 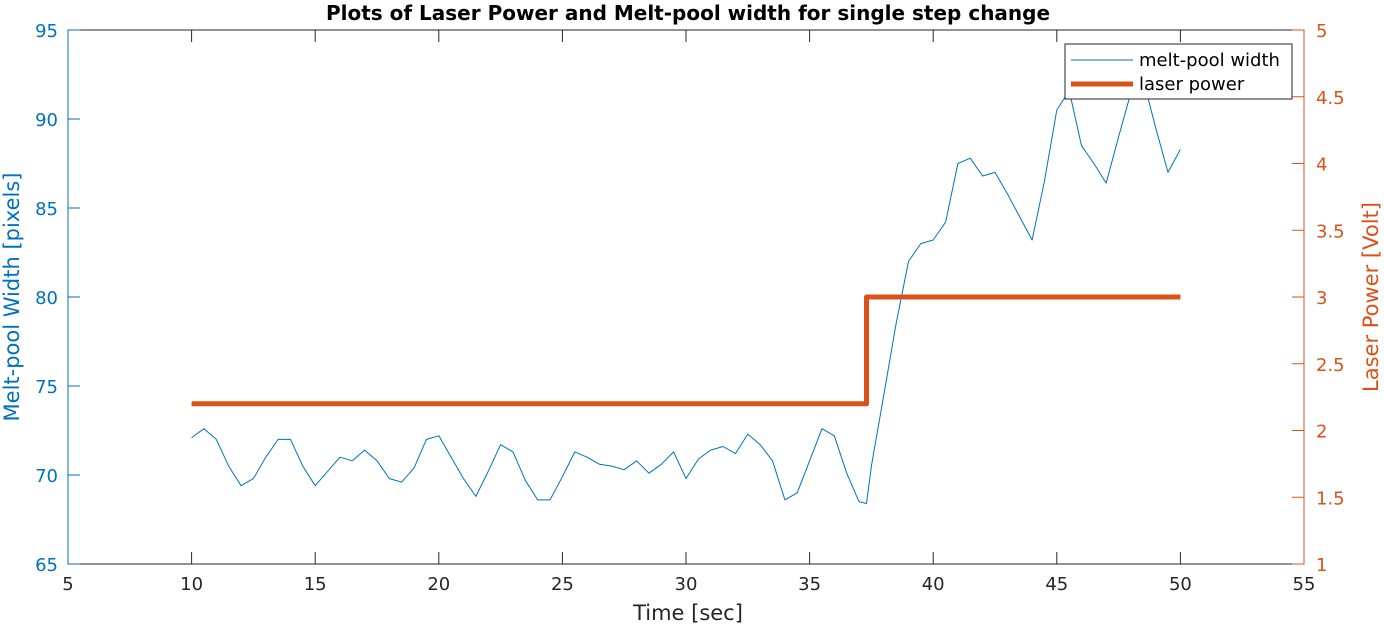 What do you see at coordinates (1371, 297) in the screenshot?
I see `right-y-axis-label: Laser Power [Volt]` at bounding box center [1371, 297].